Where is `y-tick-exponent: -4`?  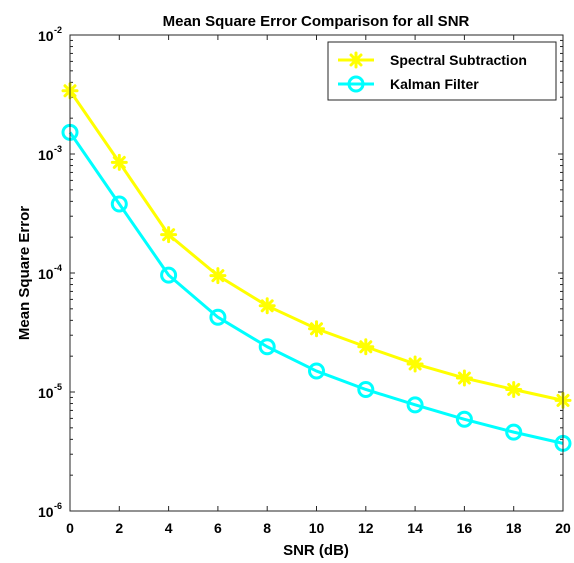 y-tick-exponent: -4 is located at coordinates (58, 268).